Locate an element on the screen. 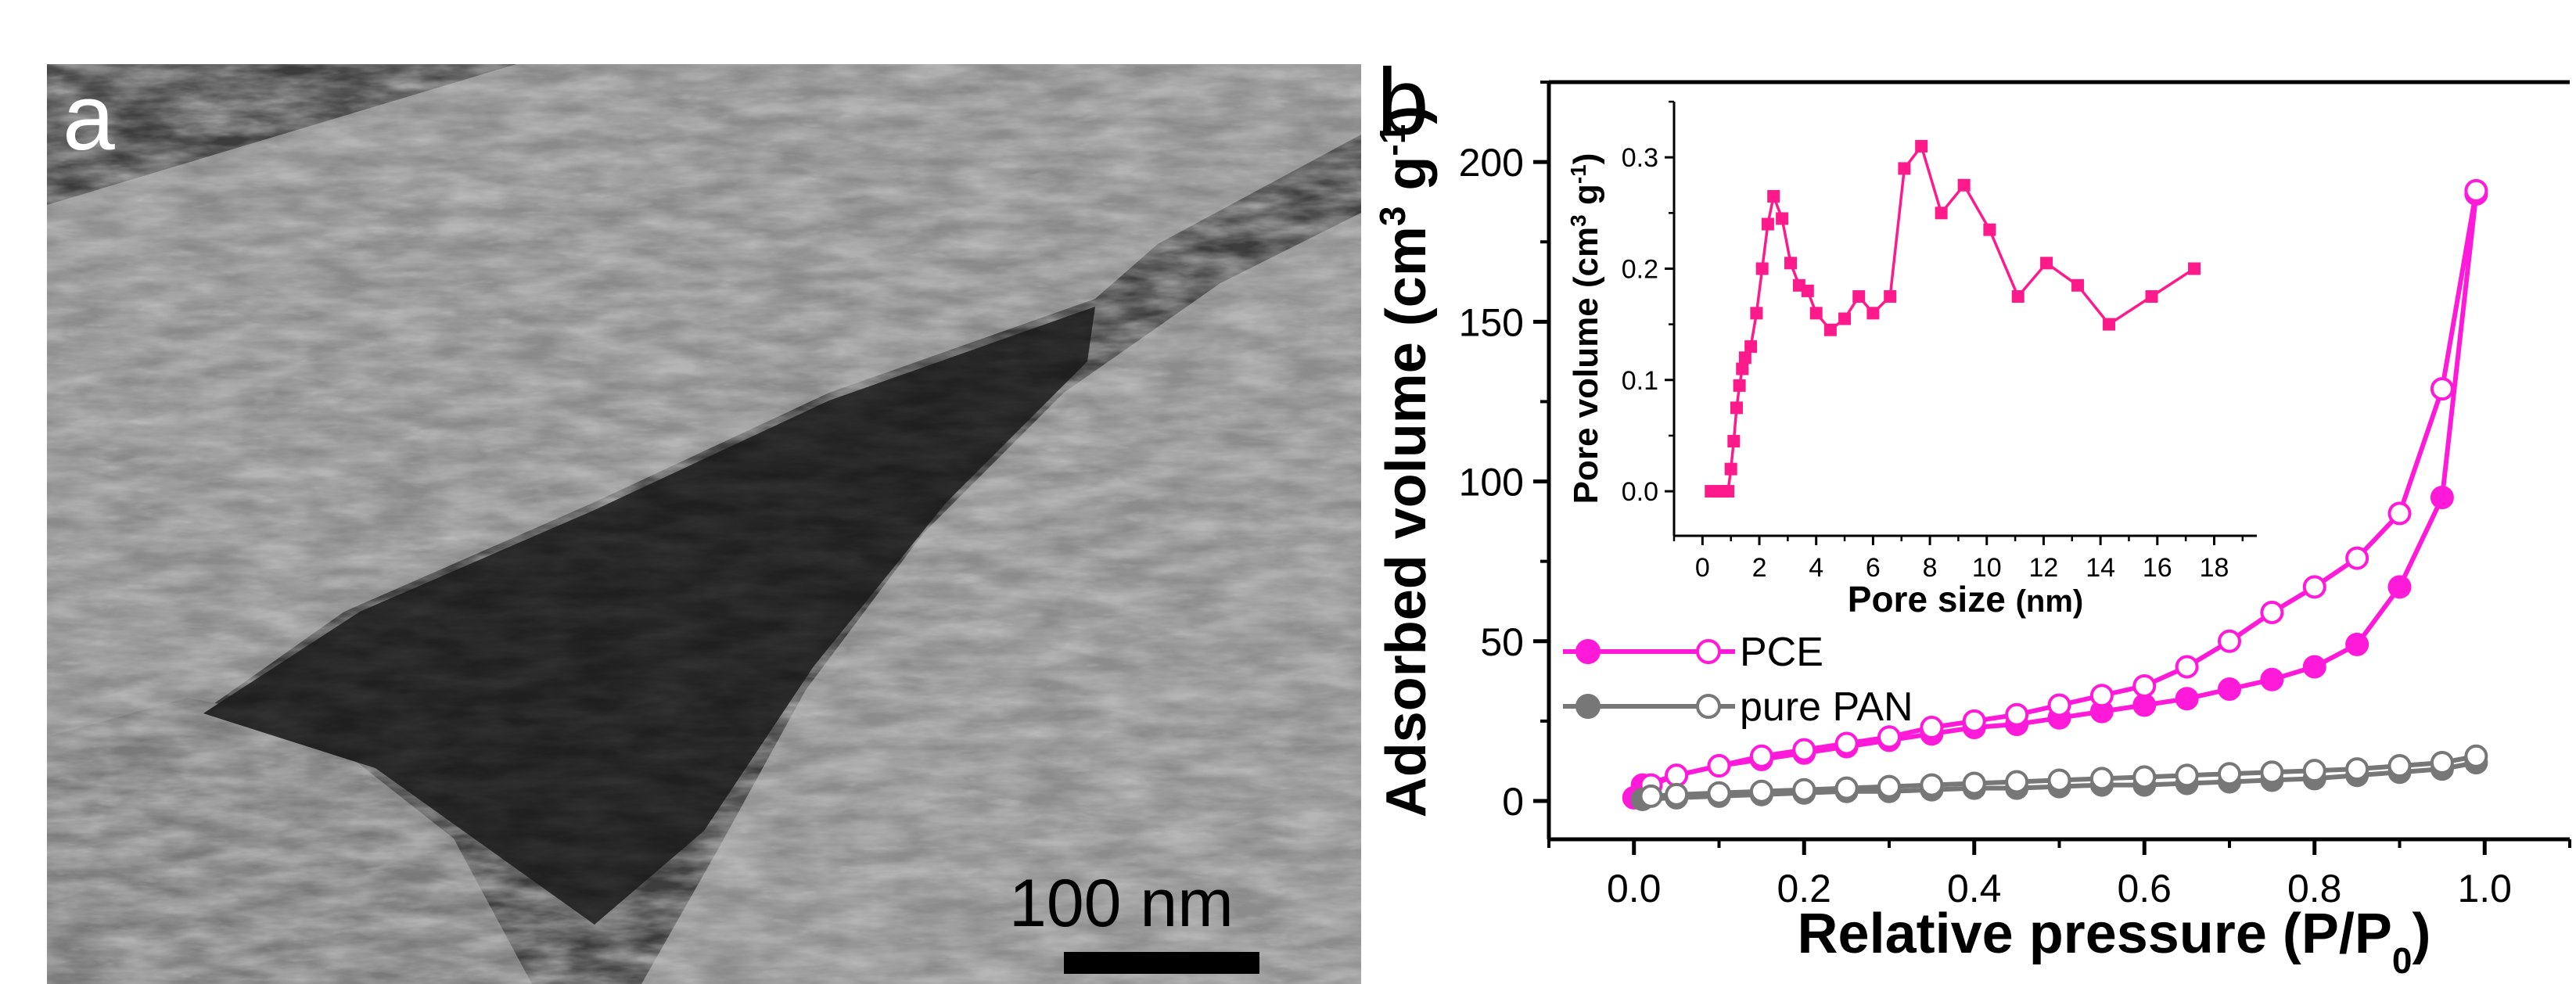 The width and height of the screenshot is (2576, 984). y-axis-label: Adsorbed volume (cm3 g-1) is located at coordinates (1405, 462).